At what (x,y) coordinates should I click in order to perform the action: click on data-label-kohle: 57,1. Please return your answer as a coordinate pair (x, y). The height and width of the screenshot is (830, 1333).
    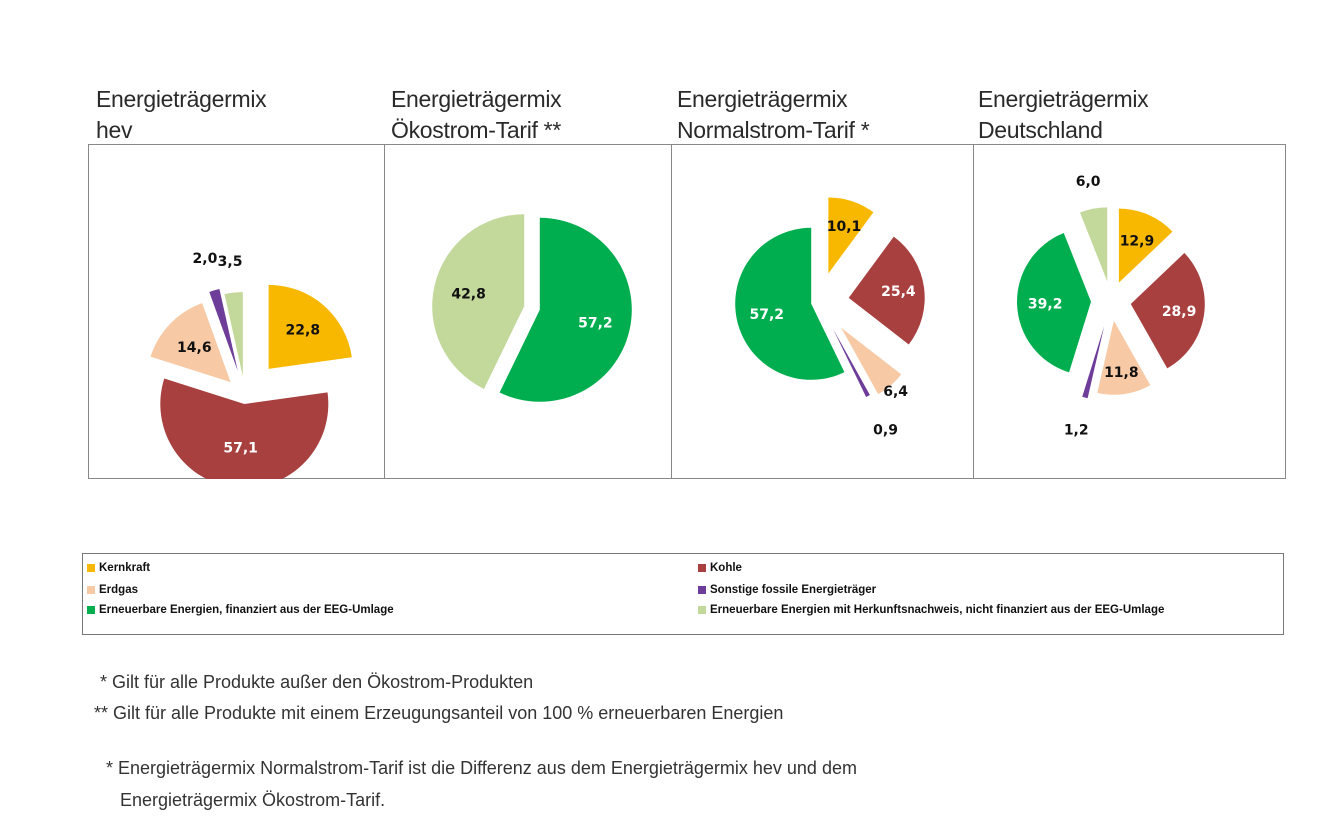
    Looking at the image, I should click on (240, 448).